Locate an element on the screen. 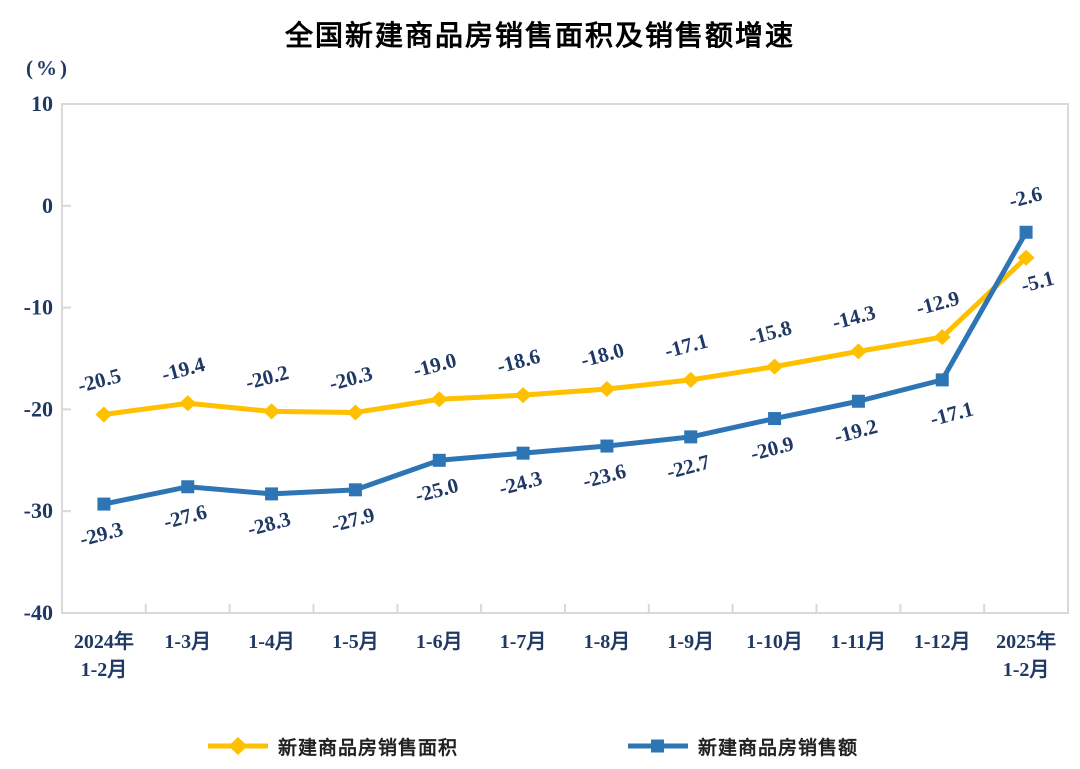 The width and height of the screenshot is (1080, 769). x-axis-category-label: 1-8月 is located at coordinates (607, 642).